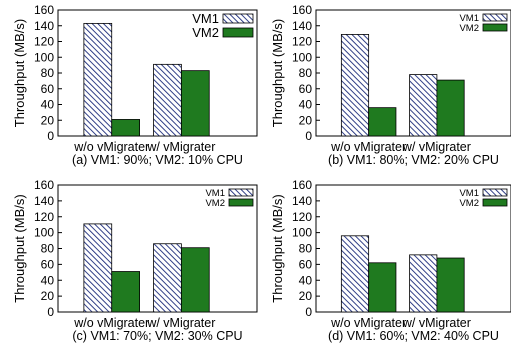  What do you see at coordinates (157, 336) in the screenshot?
I see `panel-caption: (c) VM1: 70%; VM2: 30% CPU` at bounding box center [157, 336].